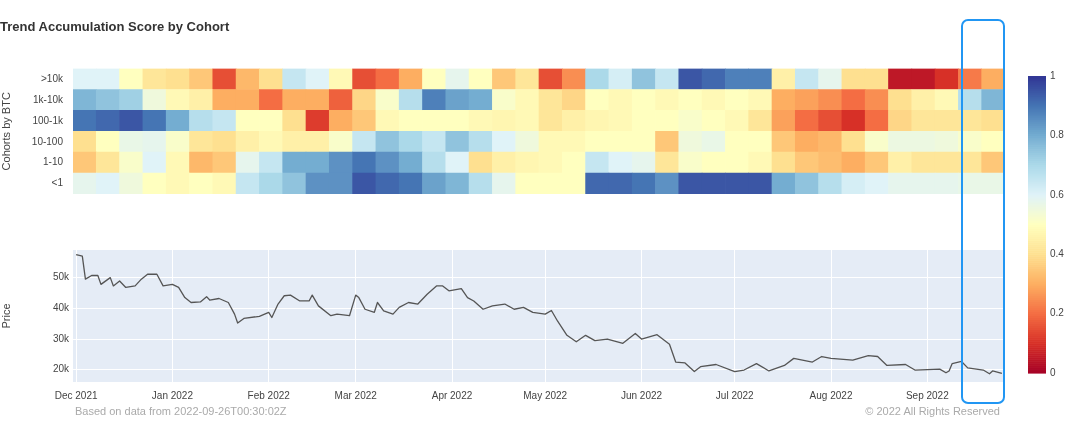 Image resolution: width=1085 pixels, height=441 pixels. I want to click on color-bar-label: 0.4, so click(1057, 253).